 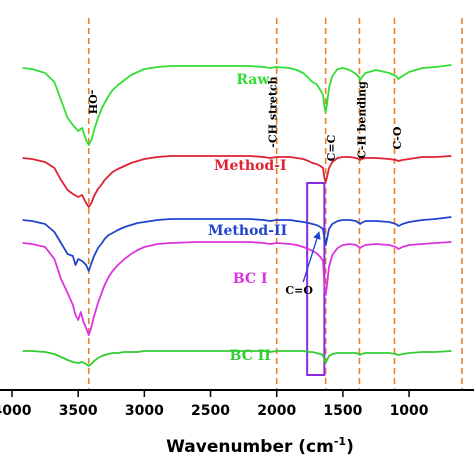 What do you see at coordinates (247, 218) in the screenshot?
I see `series-labels: Raw Method-I Method-II BC I BC II` at bounding box center [247, 218].